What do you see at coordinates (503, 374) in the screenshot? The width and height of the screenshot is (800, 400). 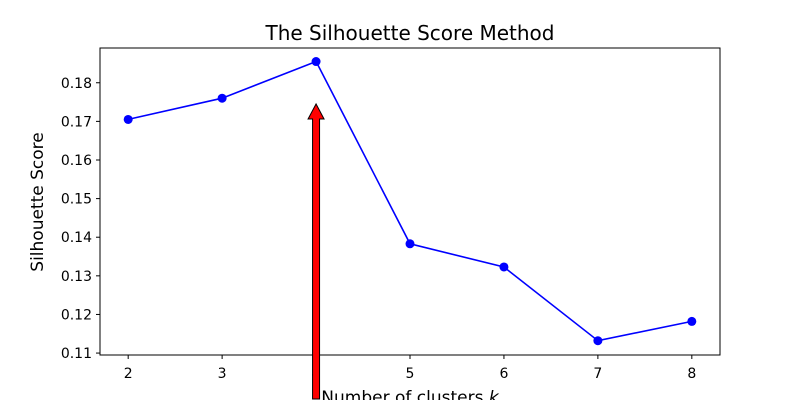 I see `x-tick-label: 6` at bounding box center [503, 374].